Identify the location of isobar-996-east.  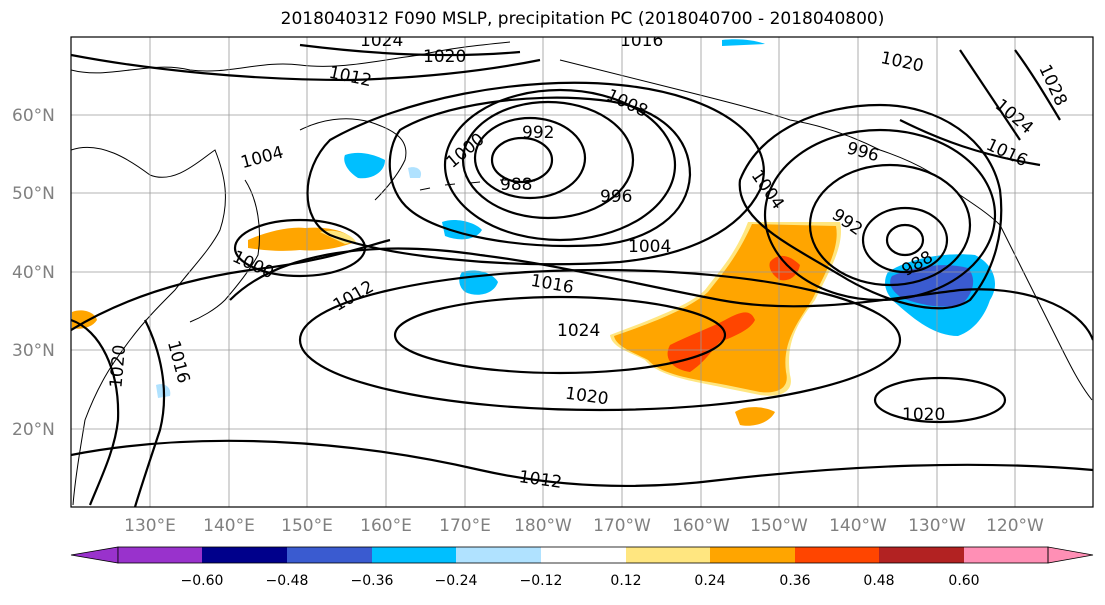
(890, 225).